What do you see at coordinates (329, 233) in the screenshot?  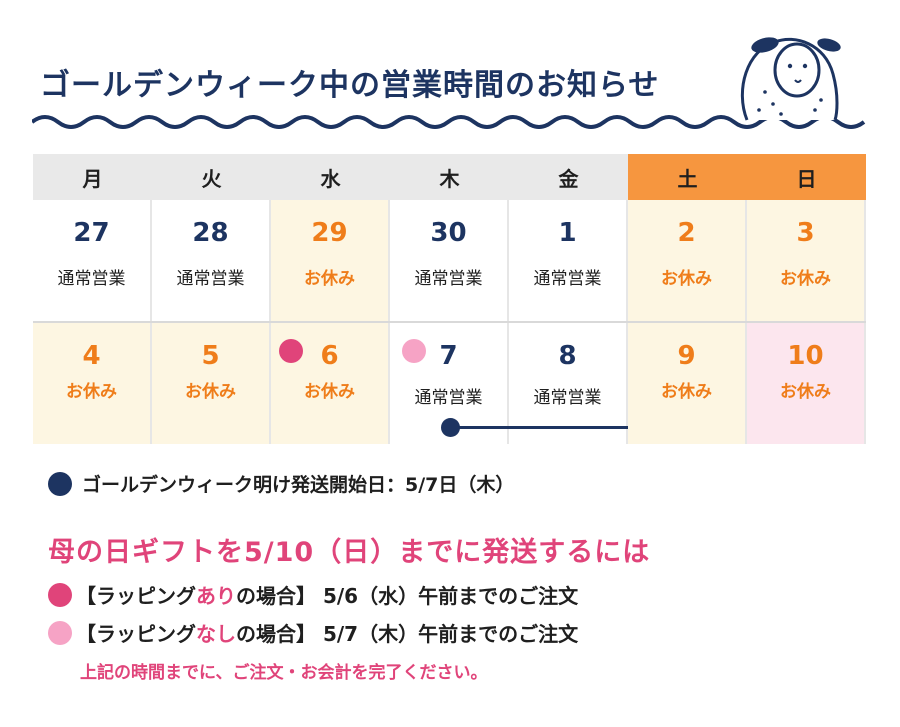 I see `day-number: 29` at bounding box center [329, 233].